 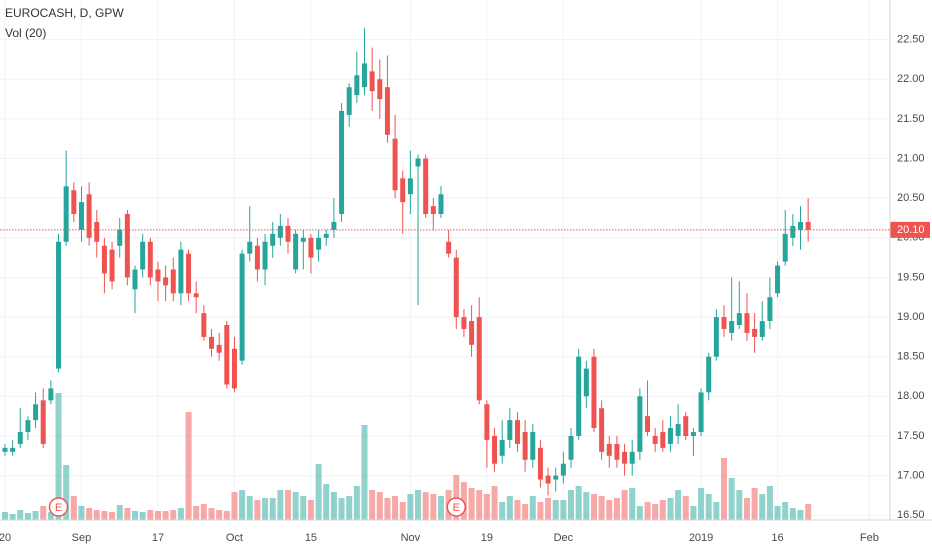 I want to click on y-tick-label: 20.50, so click(x=911, y=198).